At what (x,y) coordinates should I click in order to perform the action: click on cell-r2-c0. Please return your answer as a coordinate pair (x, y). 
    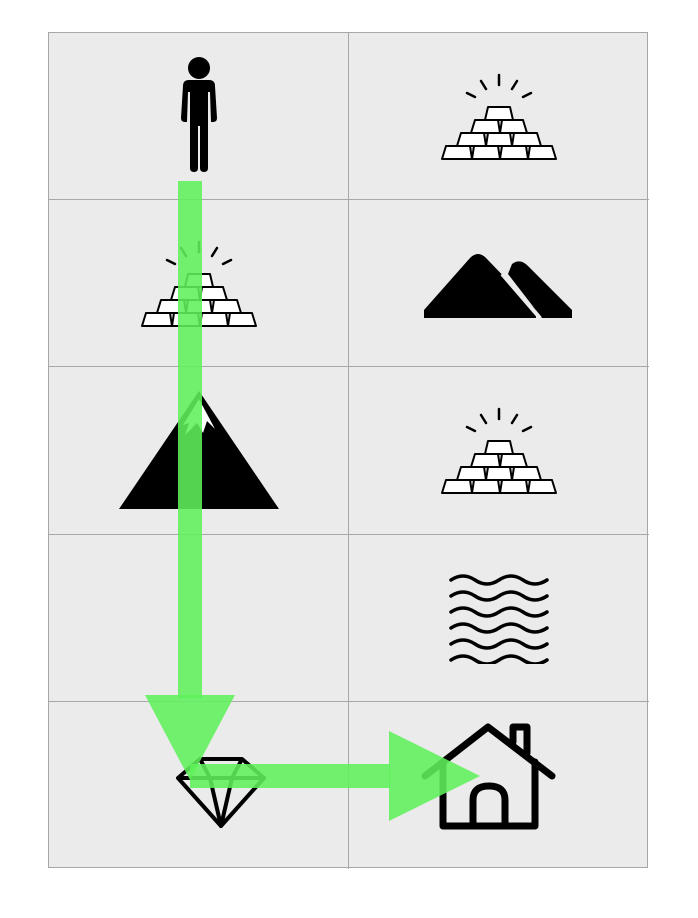
    Looking at the image, I should click on (199, 451).